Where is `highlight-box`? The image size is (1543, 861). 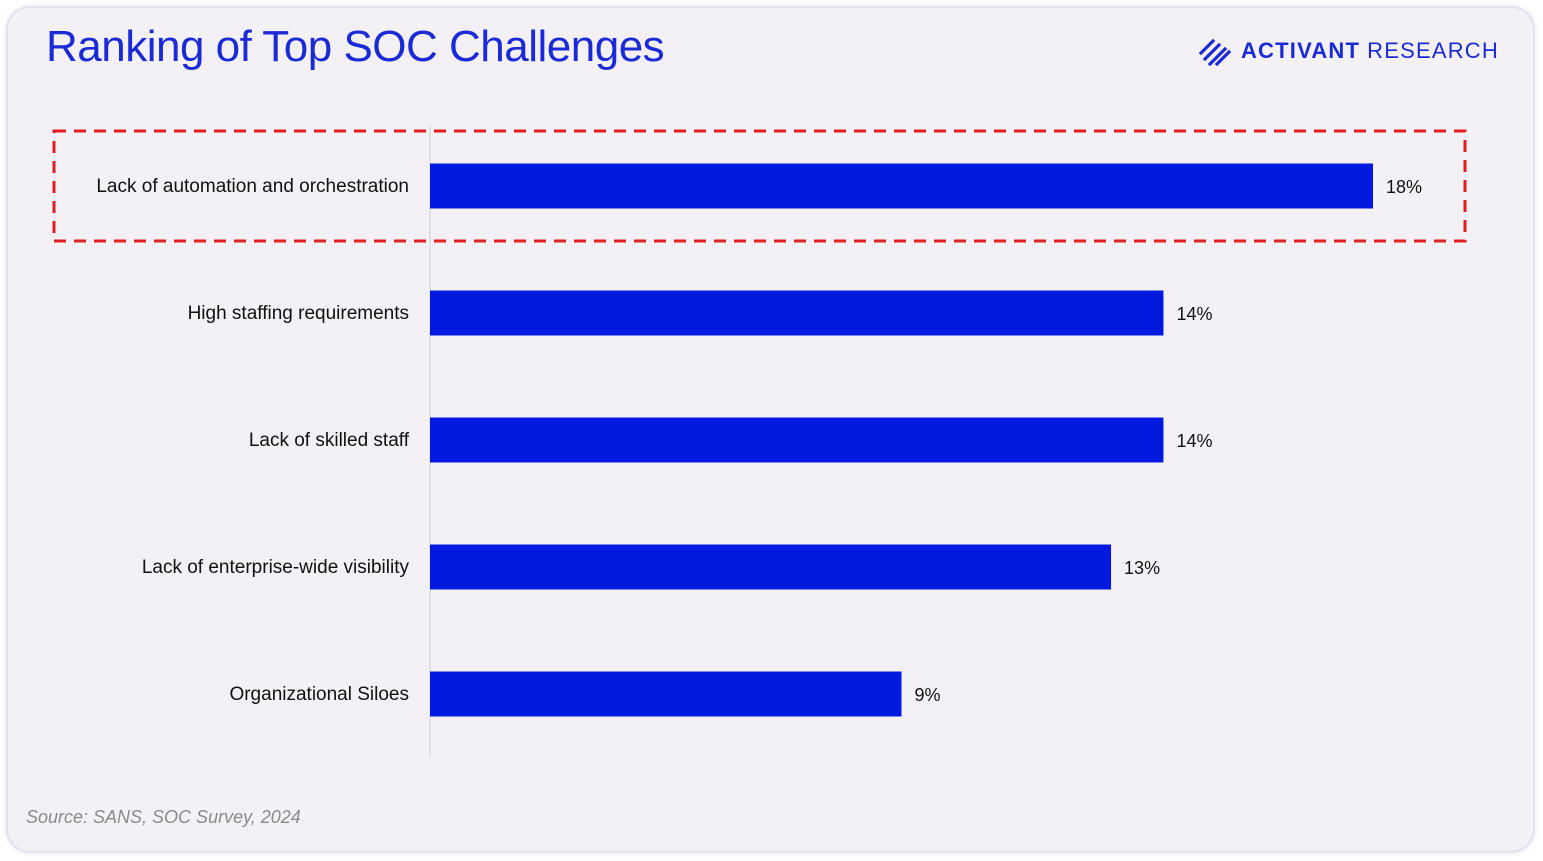 highlight-box is located at coordinates (759, 186).